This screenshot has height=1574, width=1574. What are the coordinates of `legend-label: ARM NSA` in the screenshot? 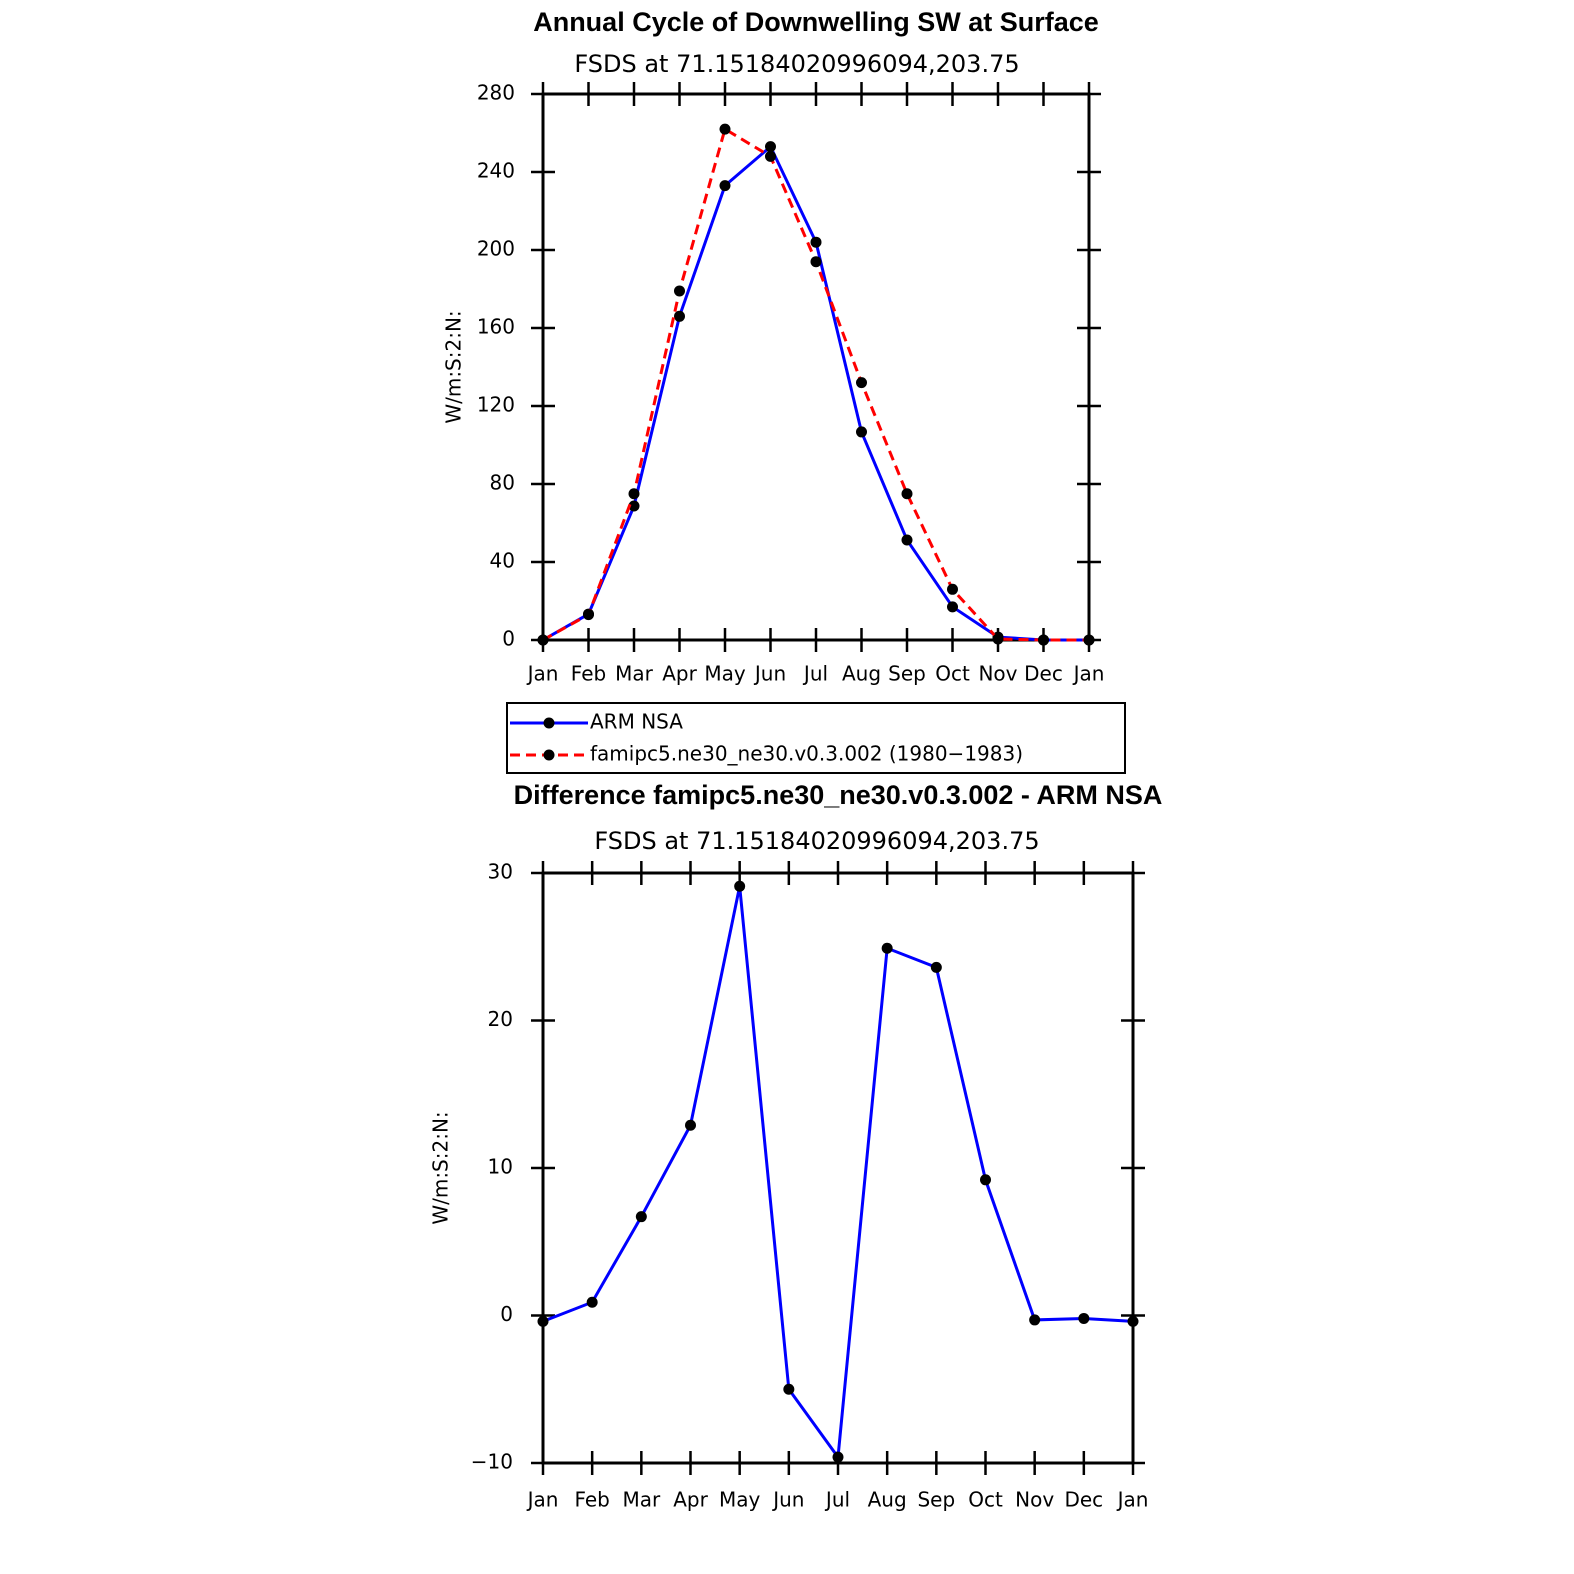 It's located at (636, 722).